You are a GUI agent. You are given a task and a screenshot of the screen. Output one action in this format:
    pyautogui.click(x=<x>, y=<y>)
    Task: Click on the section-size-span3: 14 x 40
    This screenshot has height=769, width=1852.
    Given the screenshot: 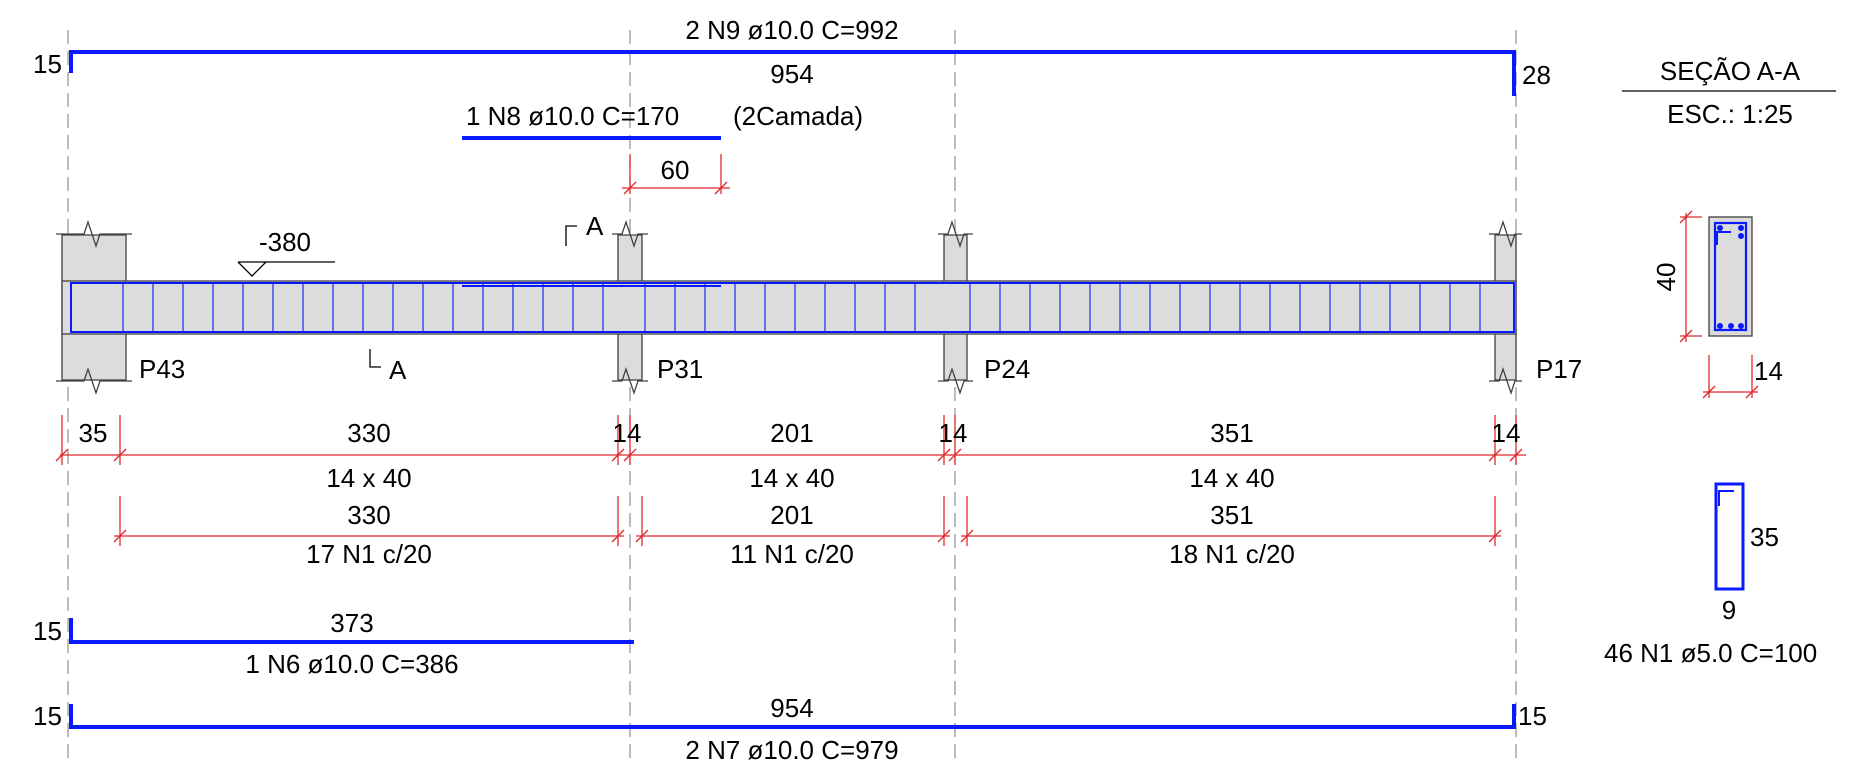 What is the action you would take?
    pyautogui.click(x=1231, y=478)
    